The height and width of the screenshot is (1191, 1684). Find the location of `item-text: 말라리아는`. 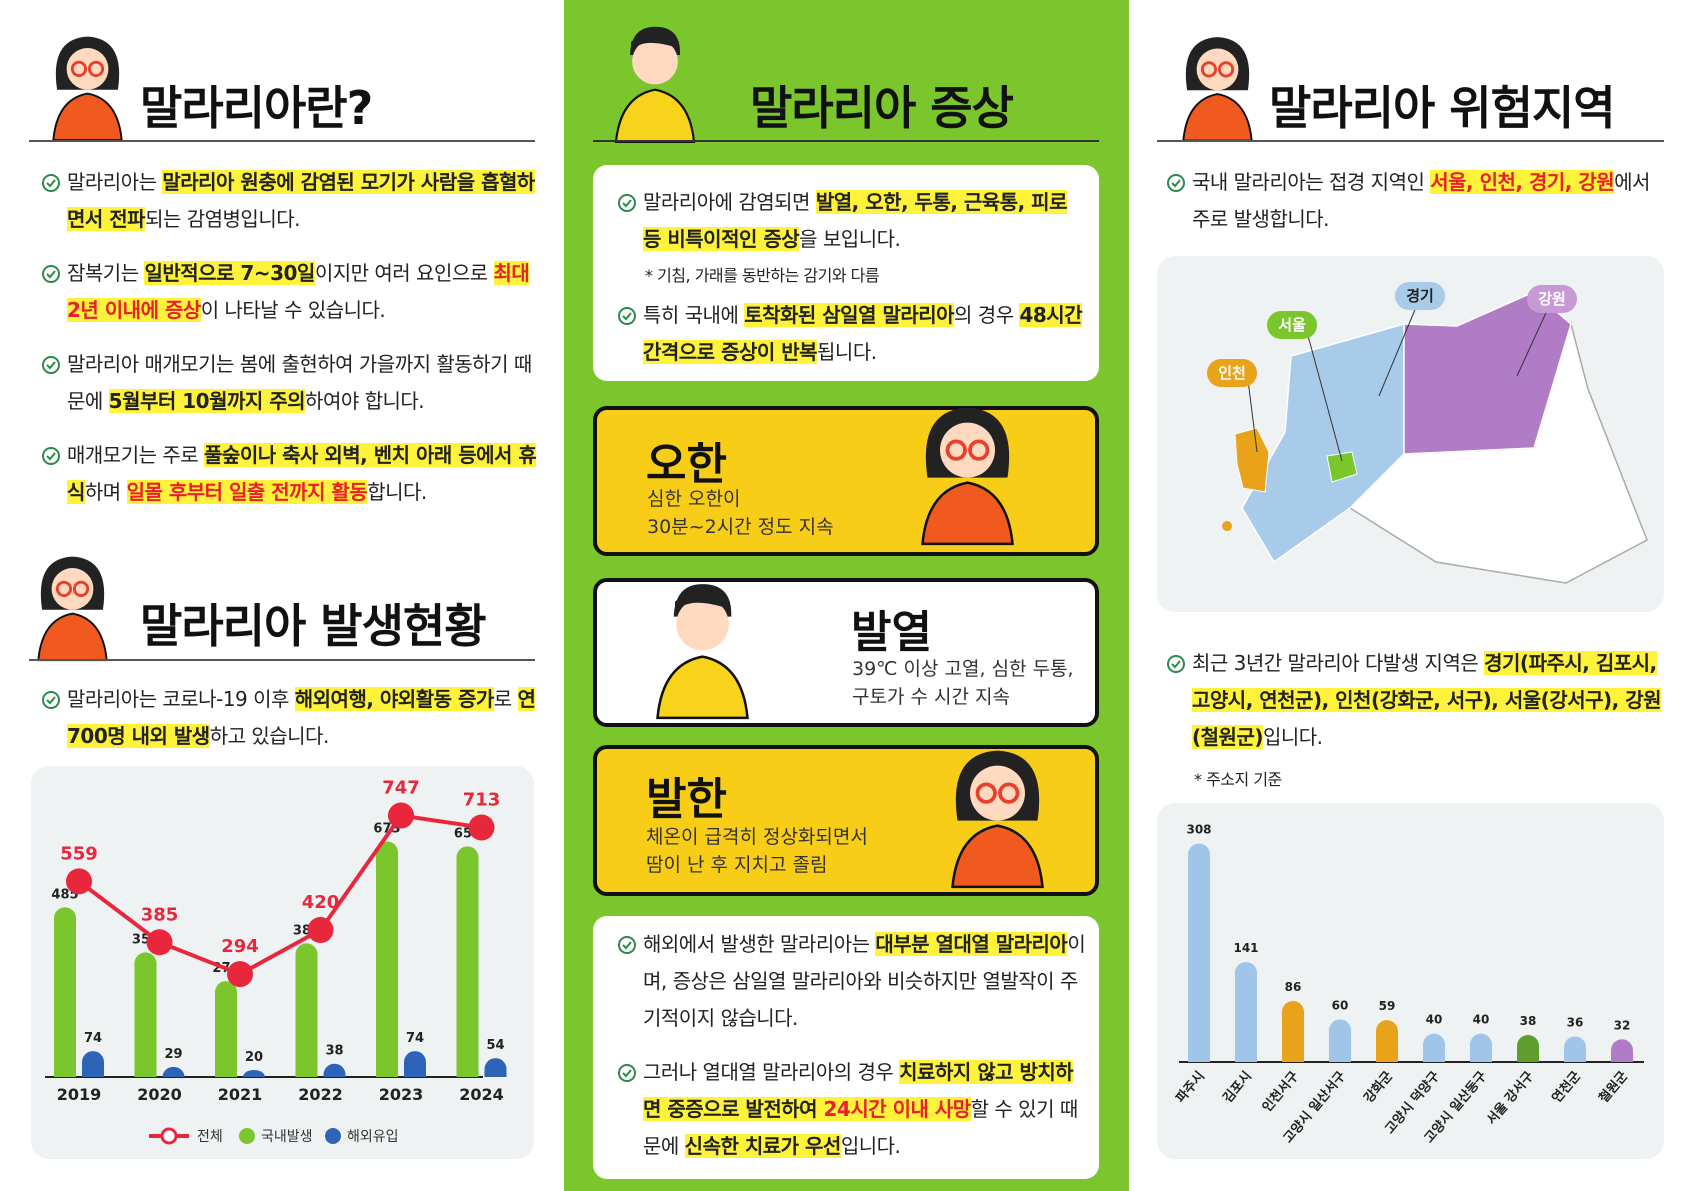

item-text: 말라리아는 is located at coordinates (115, 182).